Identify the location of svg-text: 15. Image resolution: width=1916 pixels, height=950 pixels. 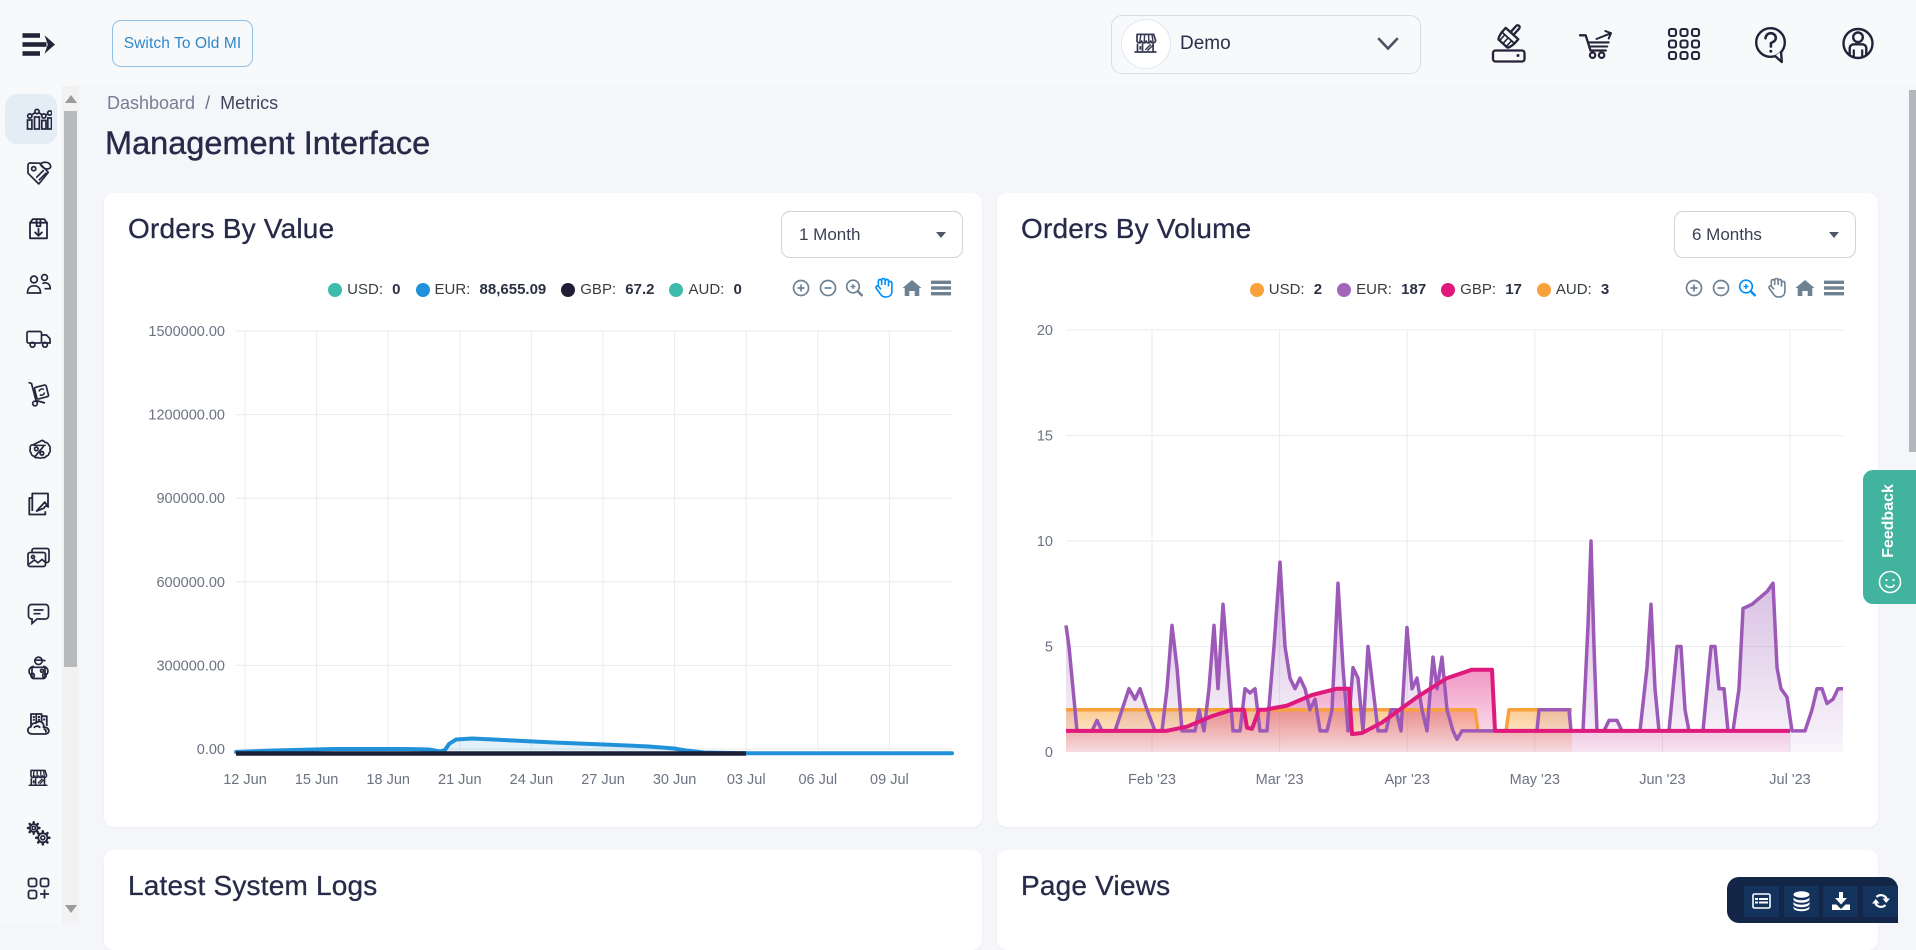
(1045, 437).